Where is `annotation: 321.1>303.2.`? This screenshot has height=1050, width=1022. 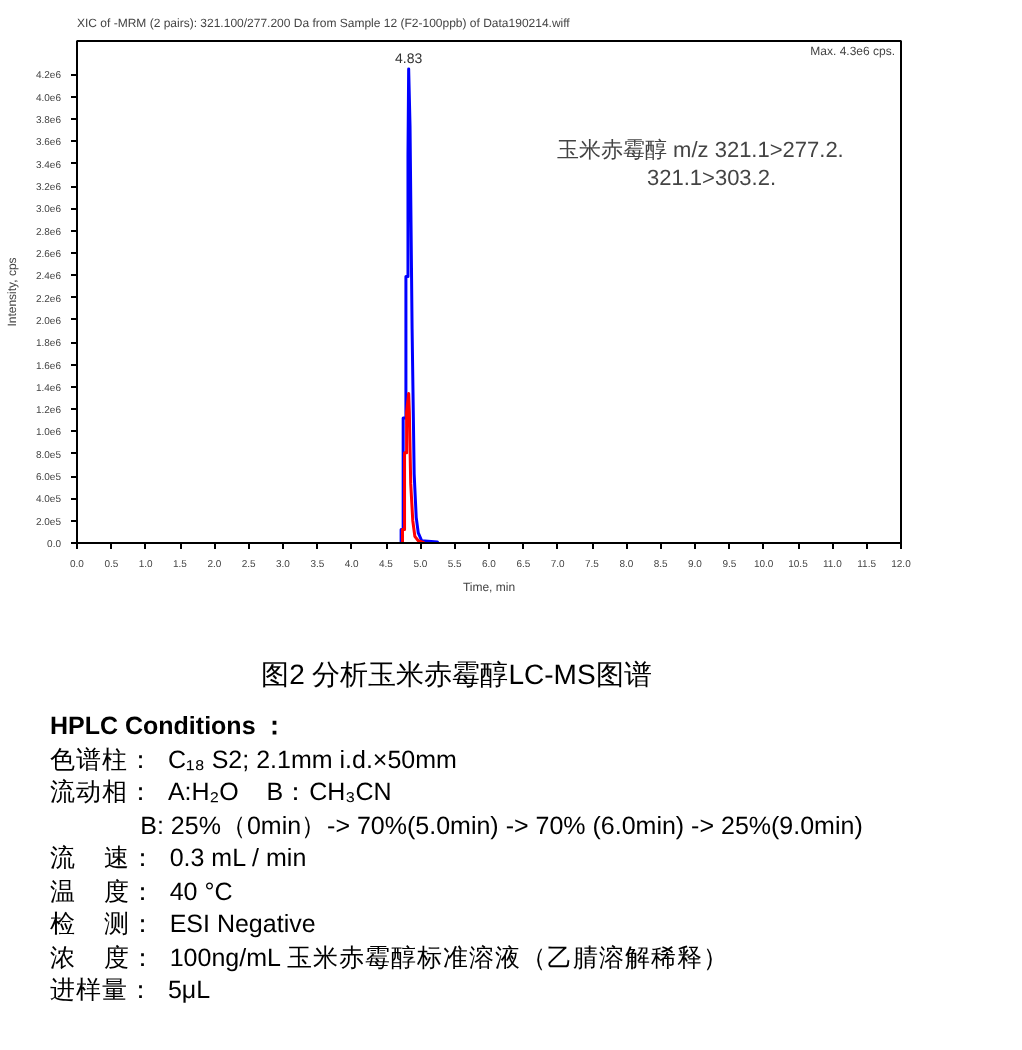
annotation: 321.1>303.2. is located at coordinates (712, 179).